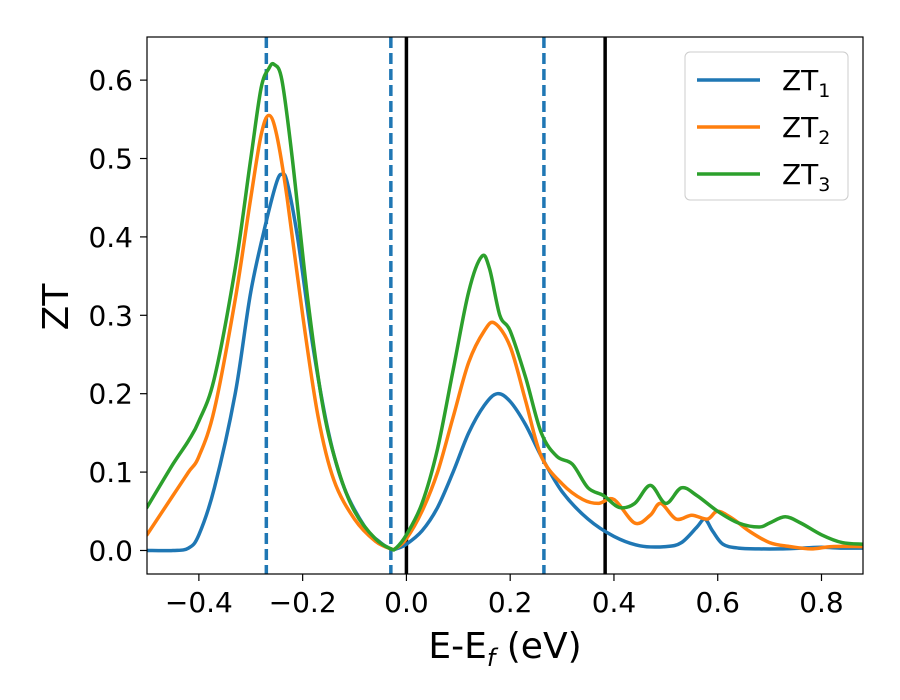 This screenshot has width=900, height=700. What do you see at coordinates (406, 602) in the screenshot?
I see `x-tick-label: 0.0` at bounding box center [406, 602].